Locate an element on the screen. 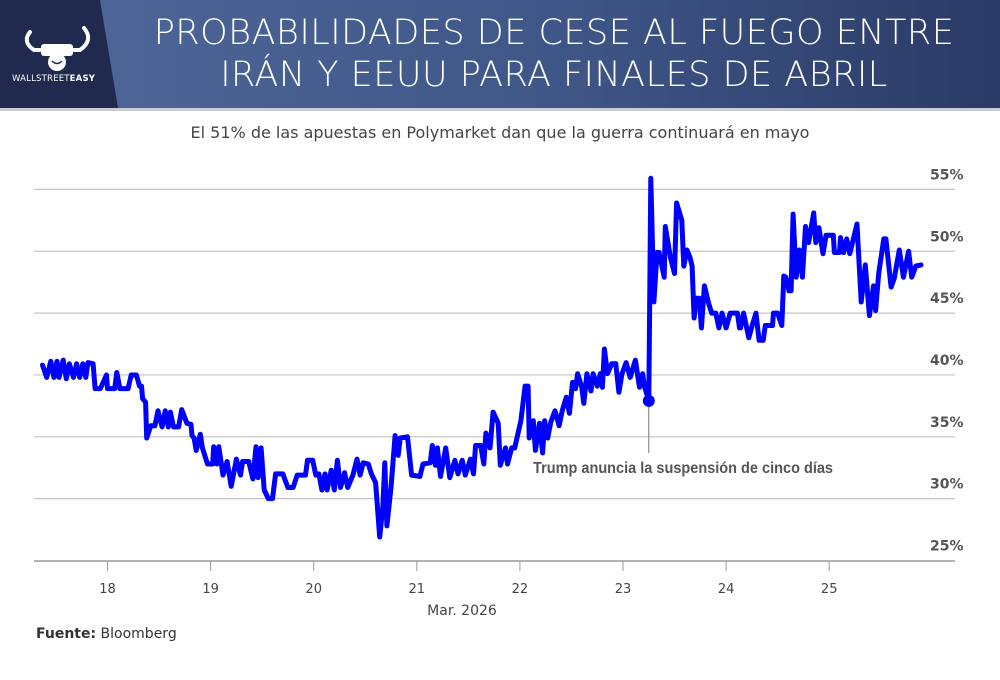 Image resolution: width=1000 pixels, height=680 pixels. x-tick-label: 19 is located at coordinates (210, 589).